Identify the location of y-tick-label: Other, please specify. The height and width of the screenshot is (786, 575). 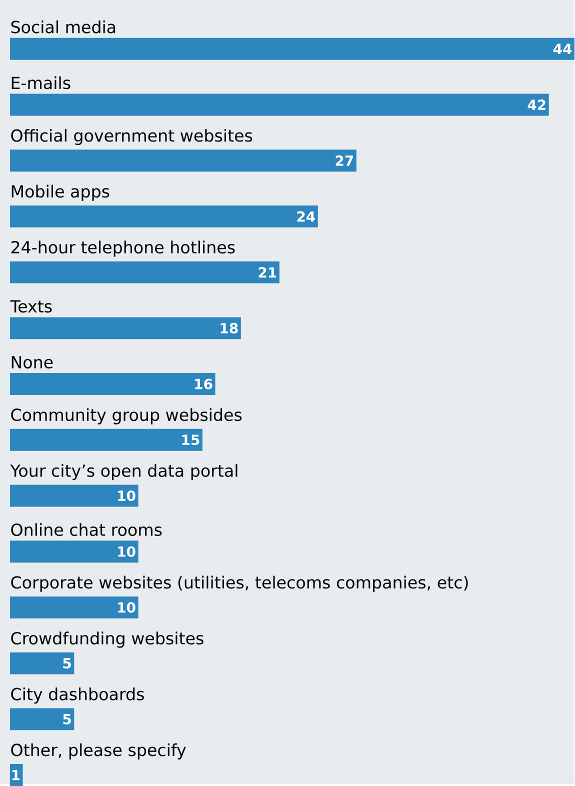
(98, 751).